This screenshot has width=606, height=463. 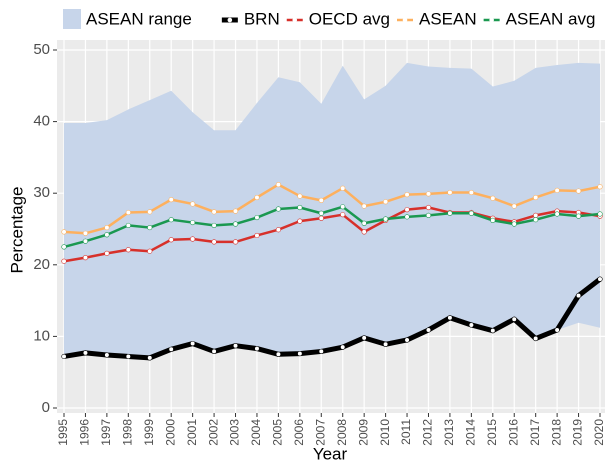 What do you see at coordinates (535, 432) in the screenshot?
I see `x-tick-label: 2017` at bounding box center [535, 432].